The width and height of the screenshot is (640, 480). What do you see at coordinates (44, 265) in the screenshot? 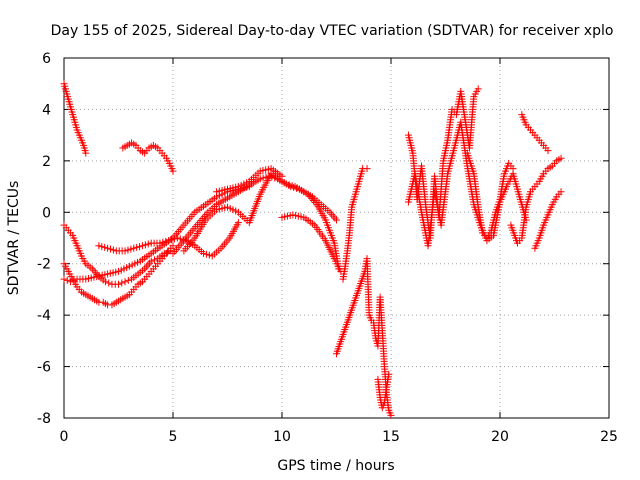
I see `y-tick-label: -2` at bounding box center [44, 265].